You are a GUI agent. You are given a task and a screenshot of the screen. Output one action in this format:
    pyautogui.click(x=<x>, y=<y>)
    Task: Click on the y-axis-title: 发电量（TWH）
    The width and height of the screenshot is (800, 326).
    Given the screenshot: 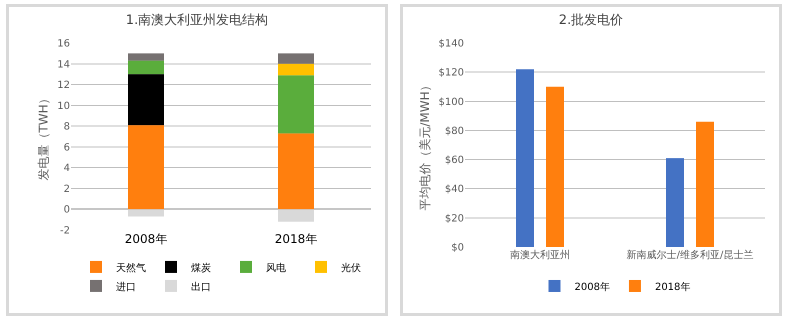 What is the action you would take?
    pyautogui.click(x=43, y=136)
    